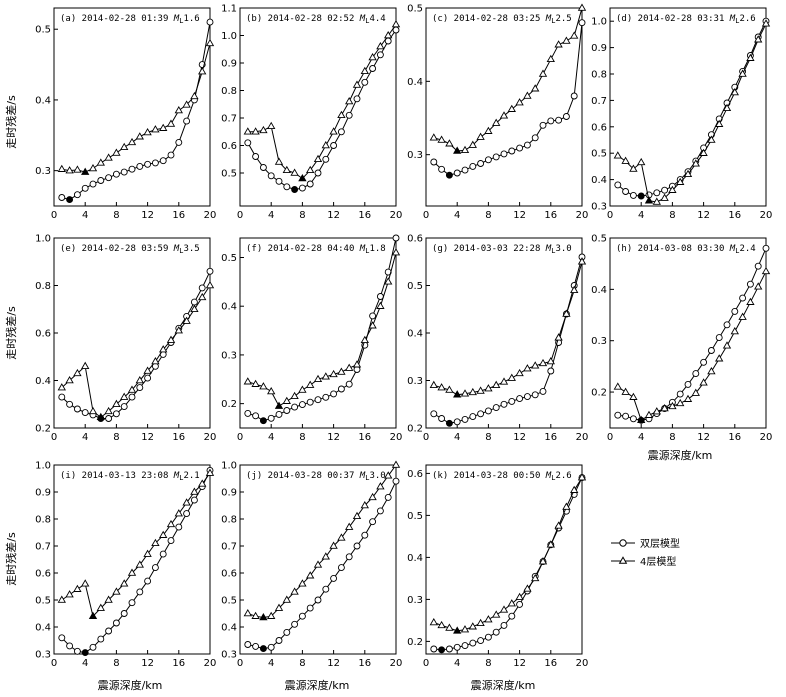  I want to click on y-tick-label-k: 0.2, so click(415, 642).